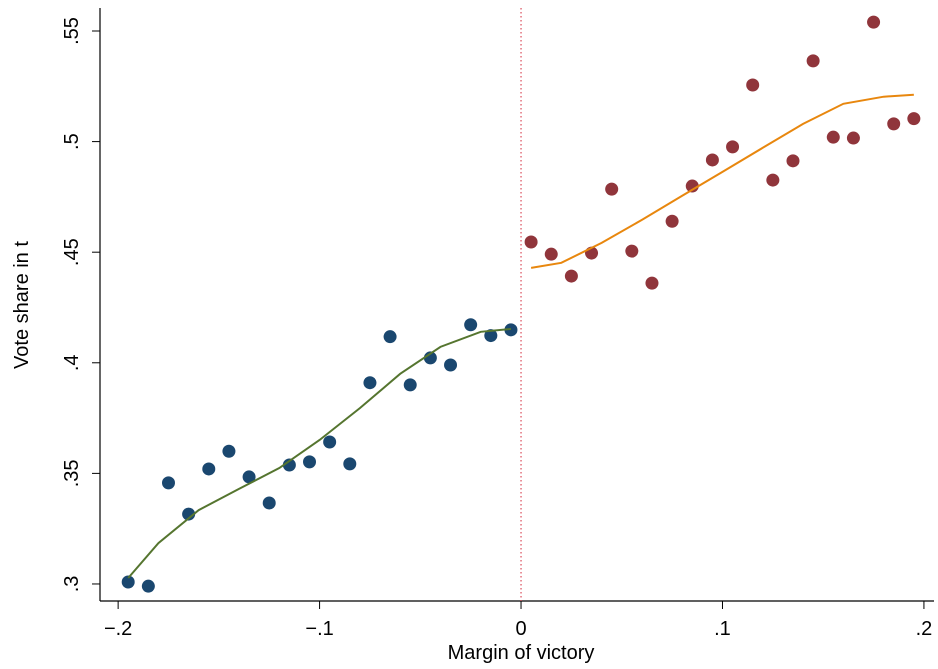 The image size is (938, 669). I want to click on y-tick-label: .3, so click(72, 584).